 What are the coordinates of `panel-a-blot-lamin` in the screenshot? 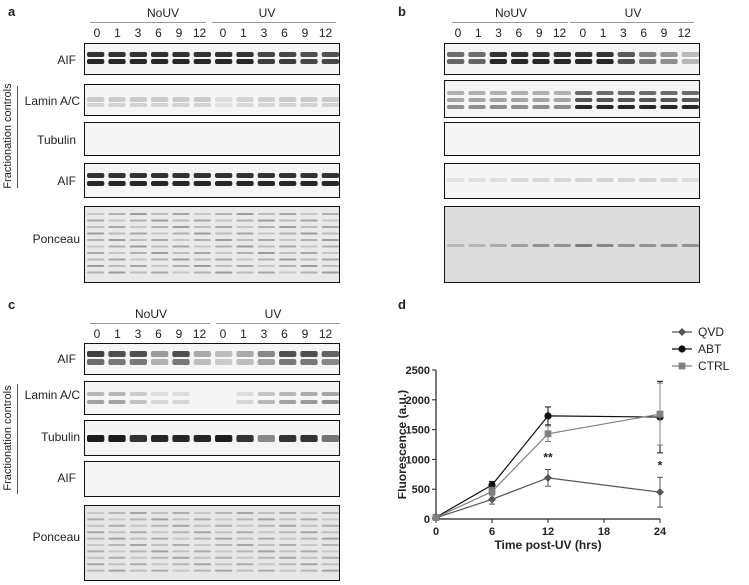 It's located at (212, 100).